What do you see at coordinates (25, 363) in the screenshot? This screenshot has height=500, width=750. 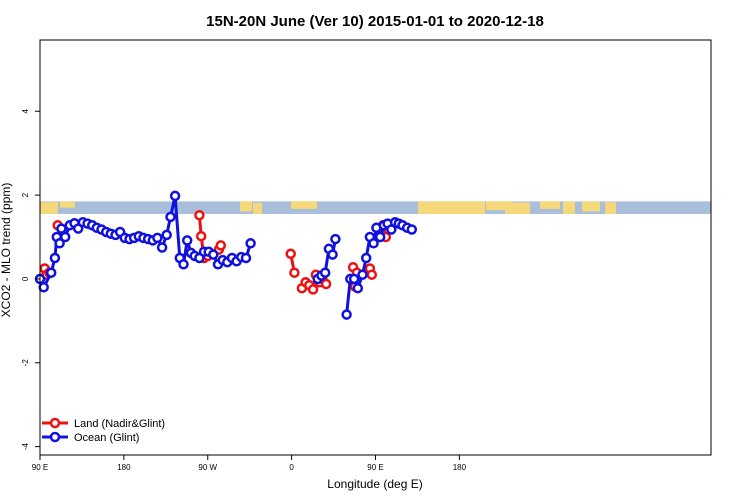 I see `y-tick-label: -2` at bounding box center [25, 363].